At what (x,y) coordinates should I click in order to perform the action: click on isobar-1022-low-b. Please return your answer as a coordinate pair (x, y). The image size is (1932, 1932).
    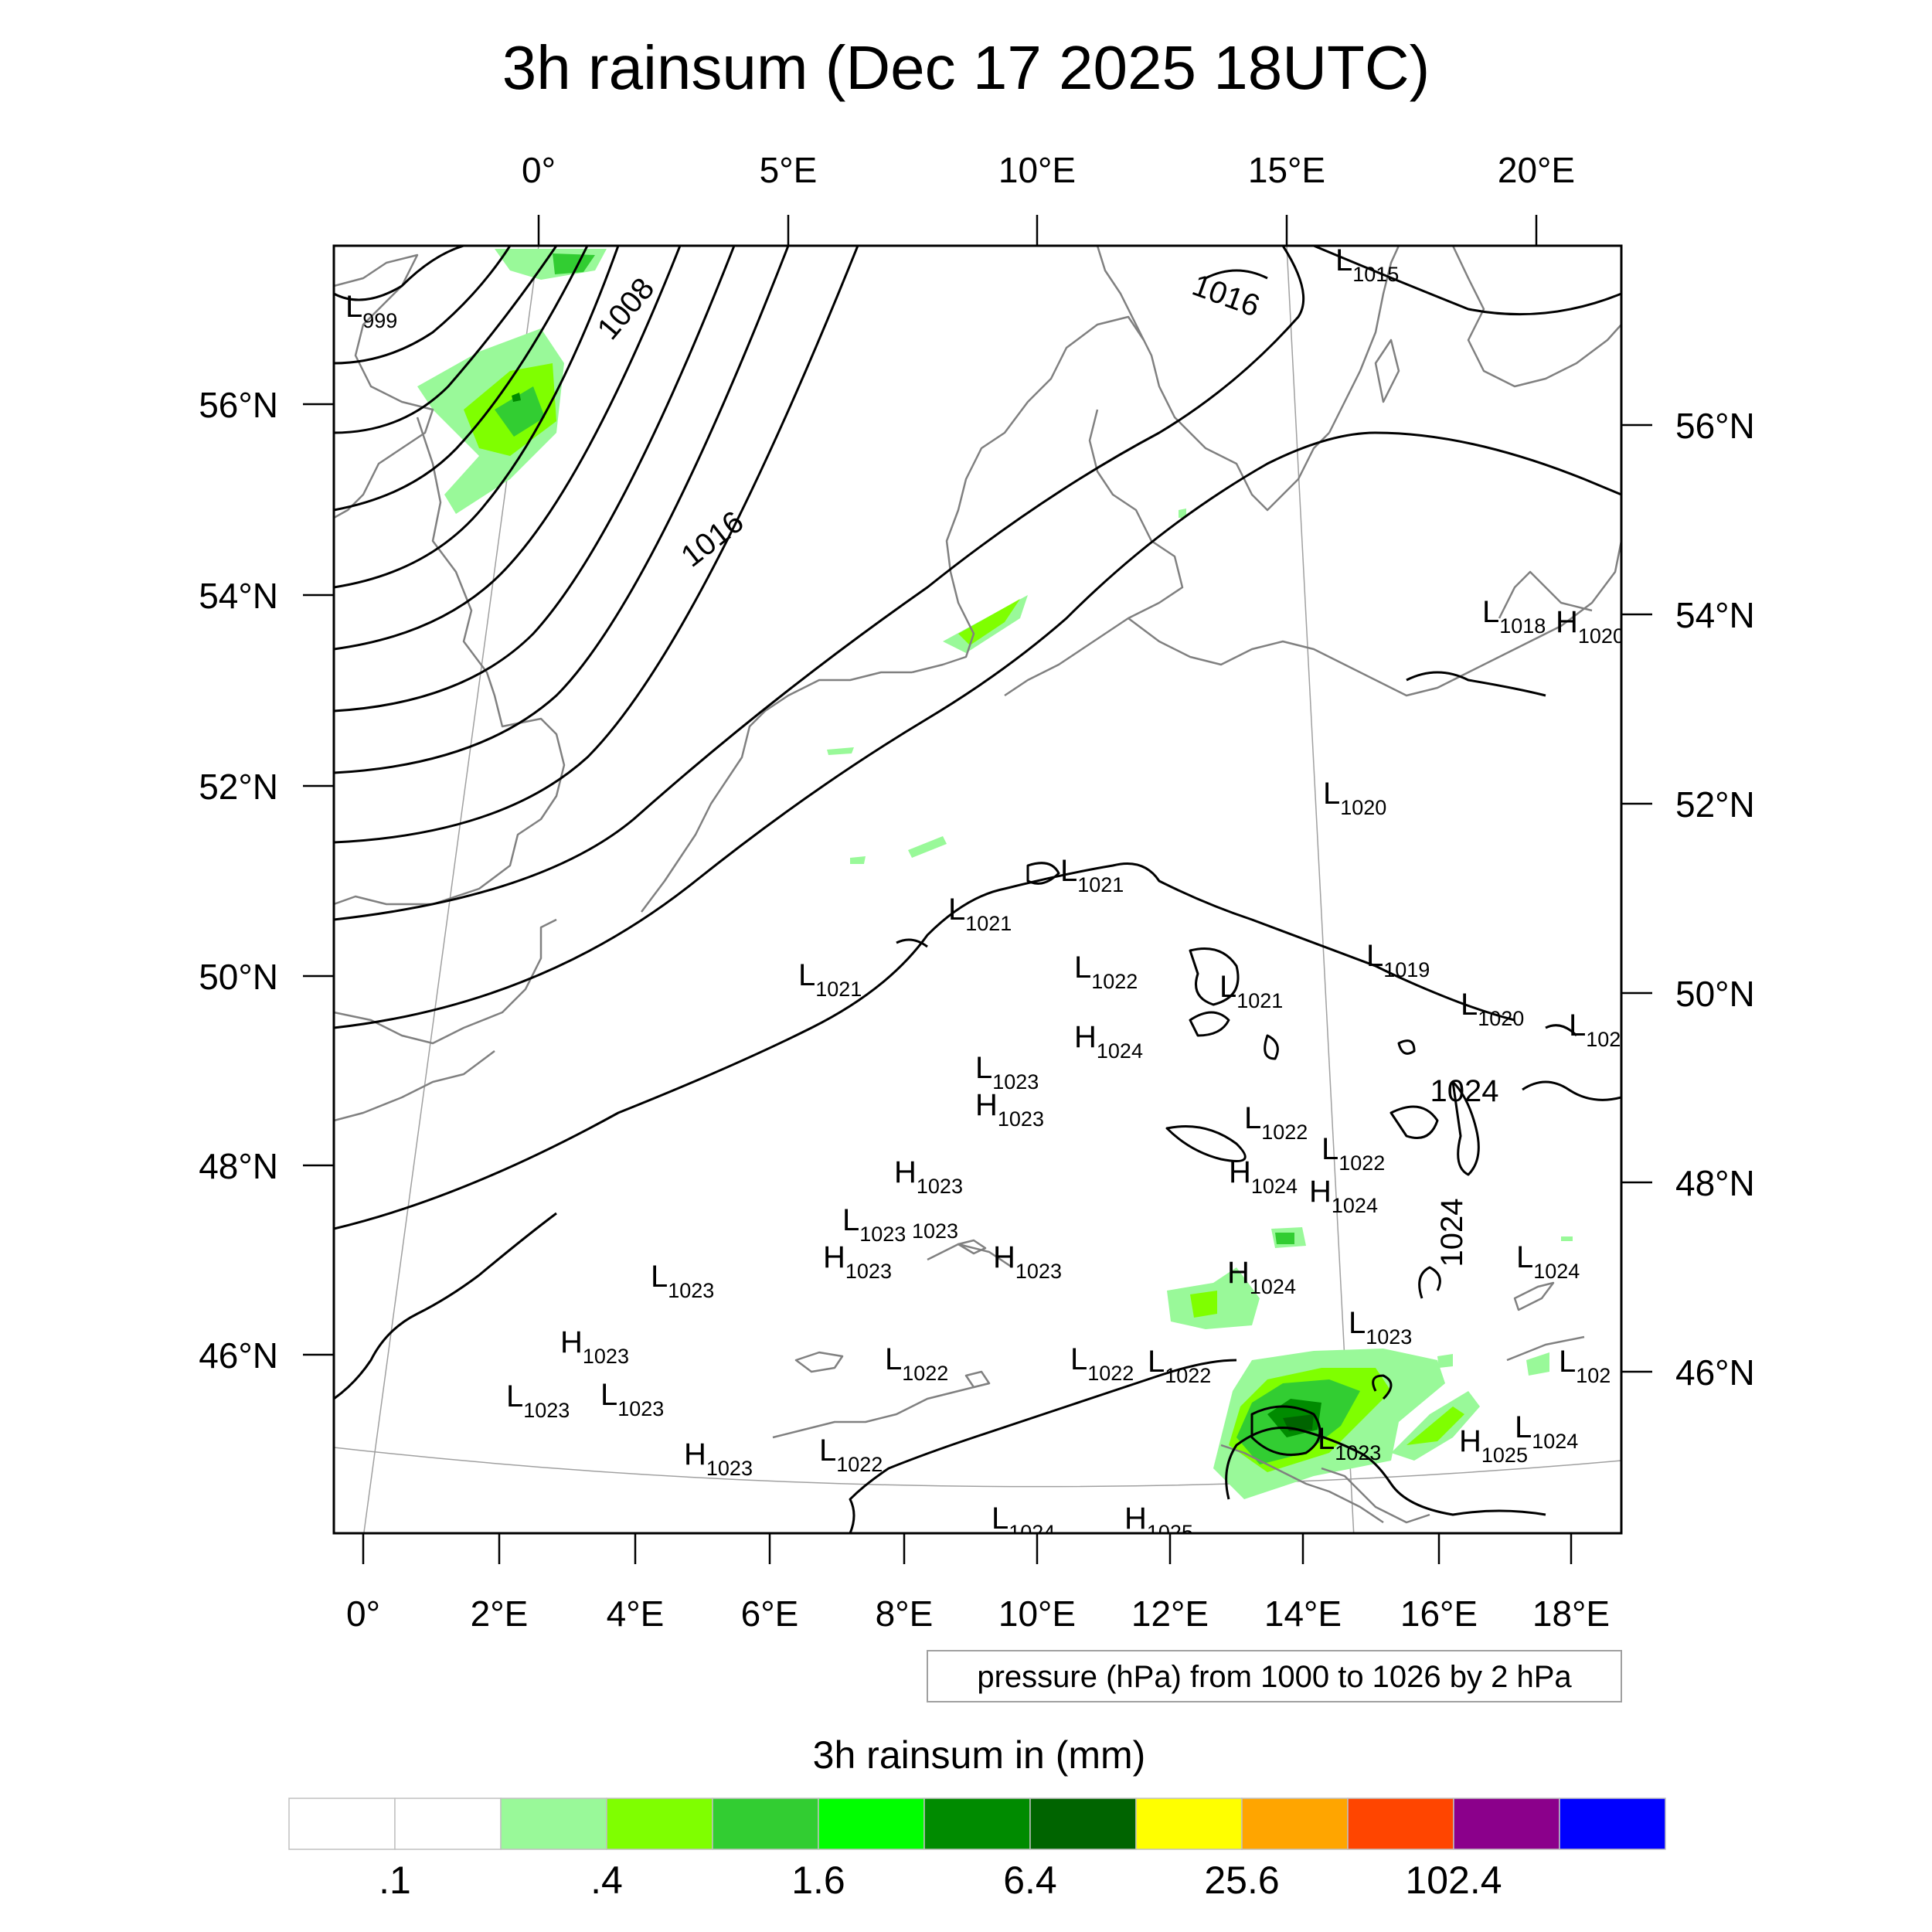
    Looking at the image, I should click on (1210, 1024).